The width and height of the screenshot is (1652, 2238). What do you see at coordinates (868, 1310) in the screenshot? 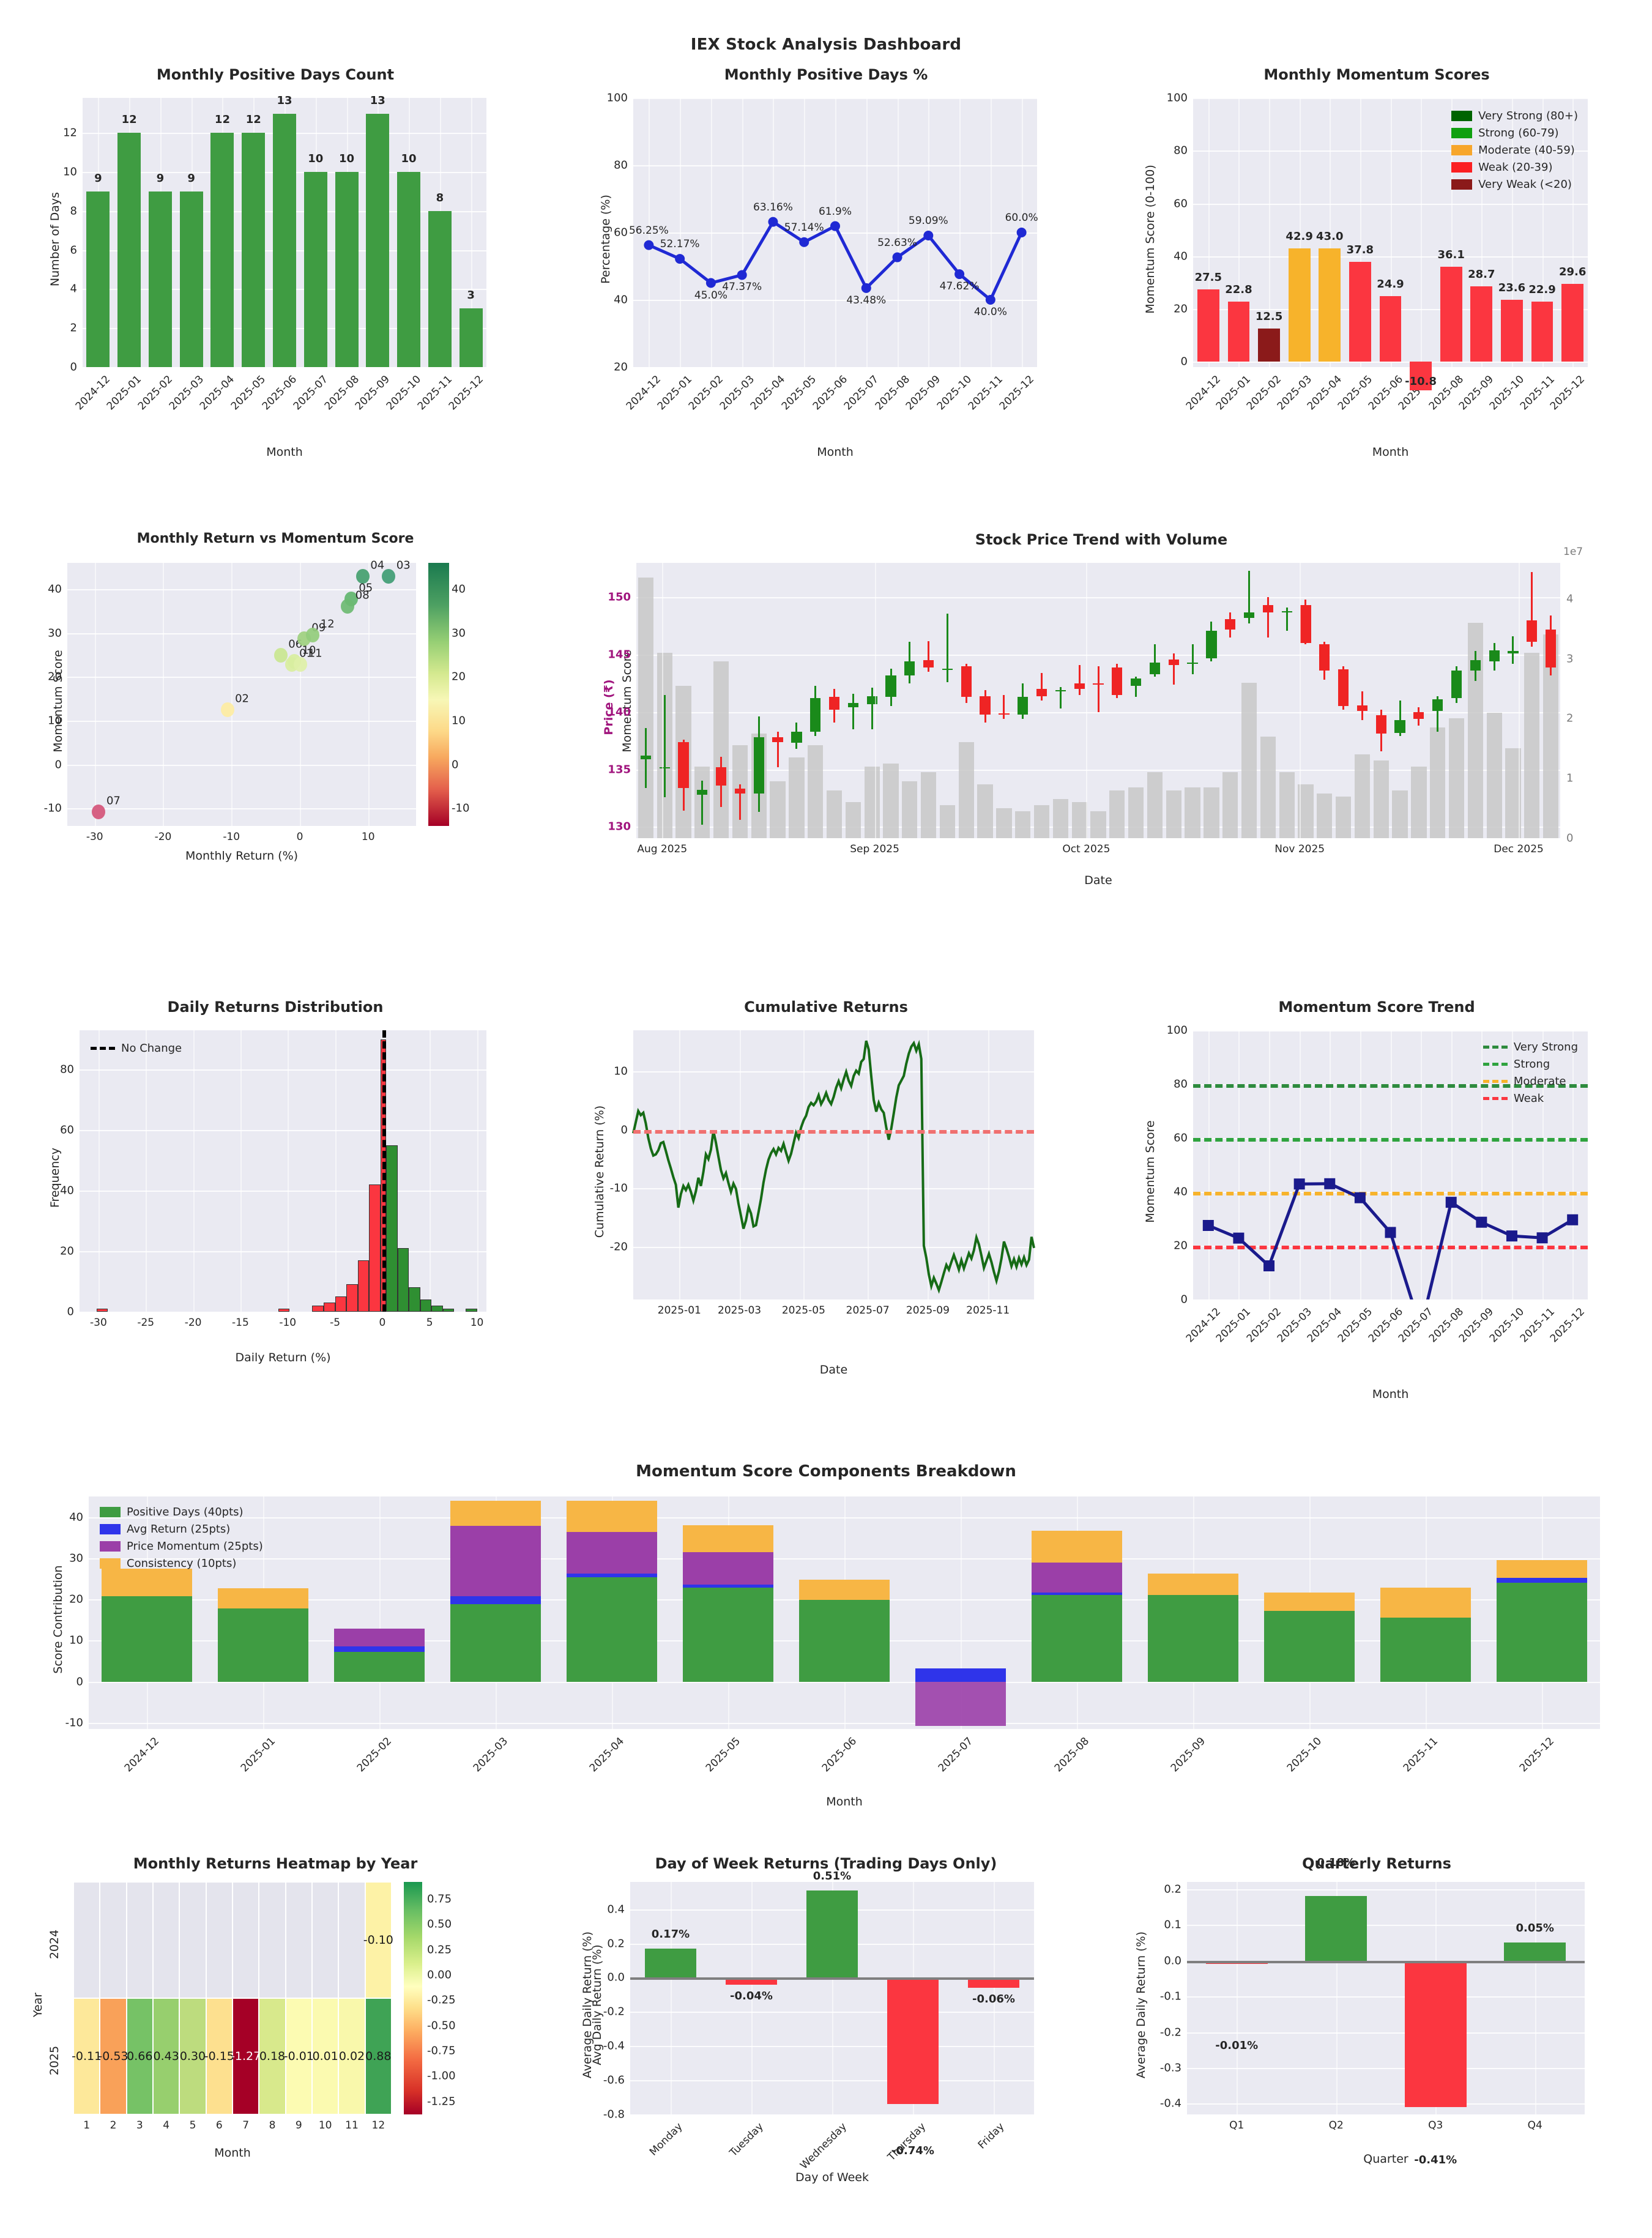
I see `x-tick-label: 2025-07` at bounding box center [868, 1310].